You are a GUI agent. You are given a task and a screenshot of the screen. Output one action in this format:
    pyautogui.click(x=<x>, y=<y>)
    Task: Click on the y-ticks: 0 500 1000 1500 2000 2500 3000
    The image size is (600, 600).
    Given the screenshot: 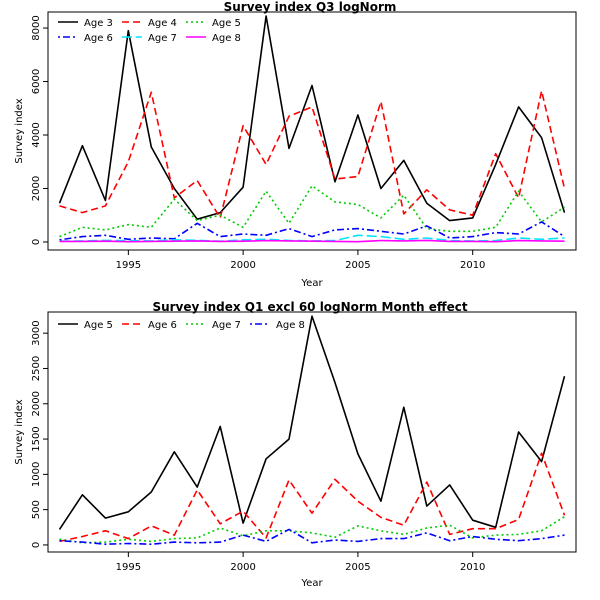 What is the action you would take?
    pyautogui.click(x=39, y=434)
    